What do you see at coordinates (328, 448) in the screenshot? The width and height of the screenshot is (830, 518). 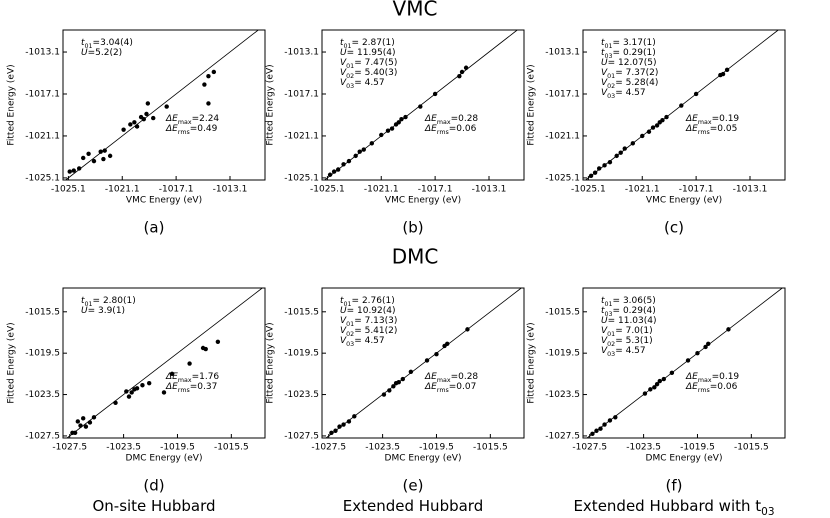 I see `x-tick-label: -1027.5` at bounding box center [328, 448].